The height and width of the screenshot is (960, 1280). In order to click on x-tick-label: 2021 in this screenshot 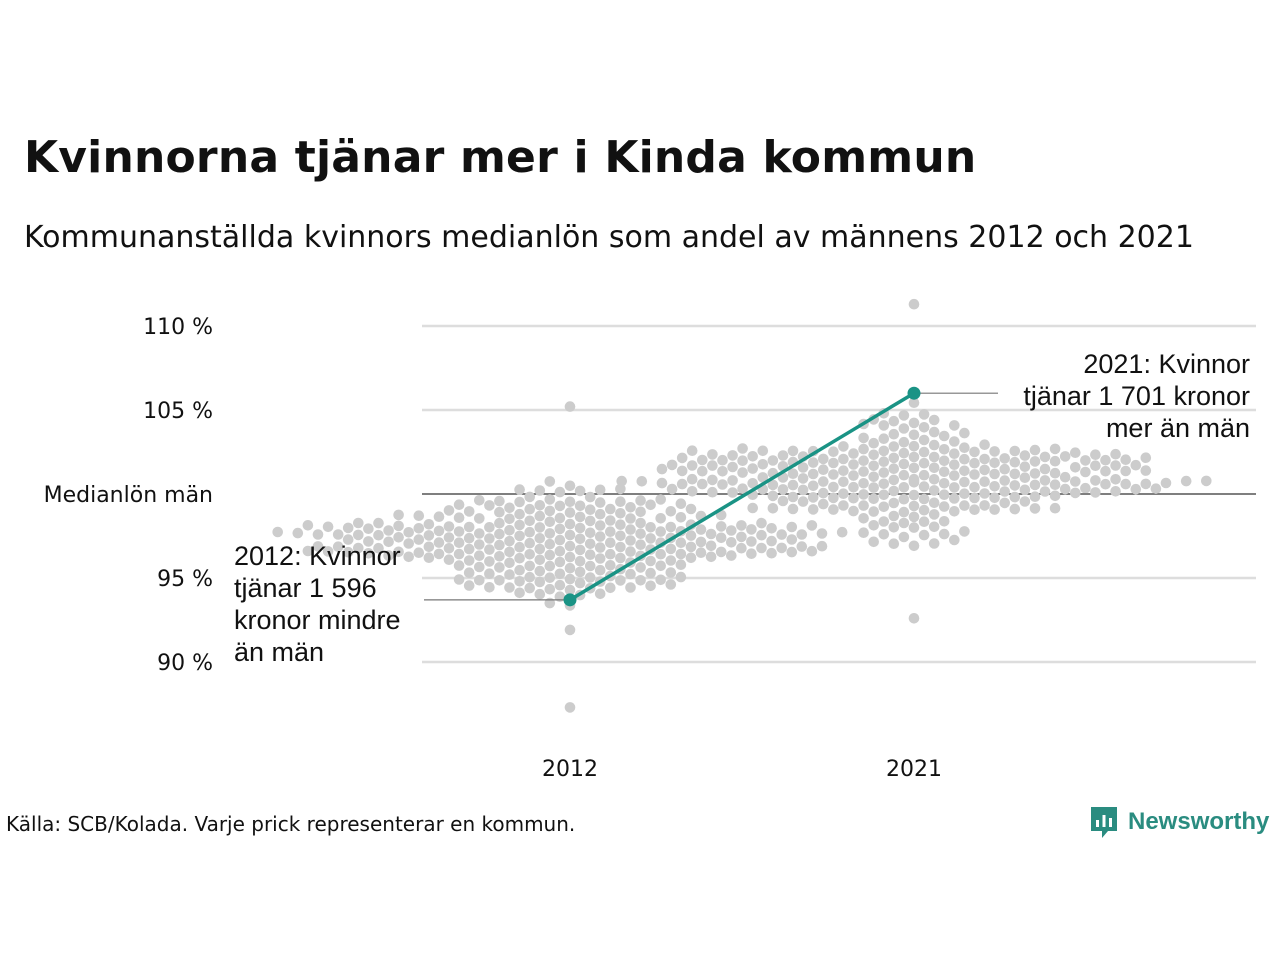, I will do `click(914, 769)`.